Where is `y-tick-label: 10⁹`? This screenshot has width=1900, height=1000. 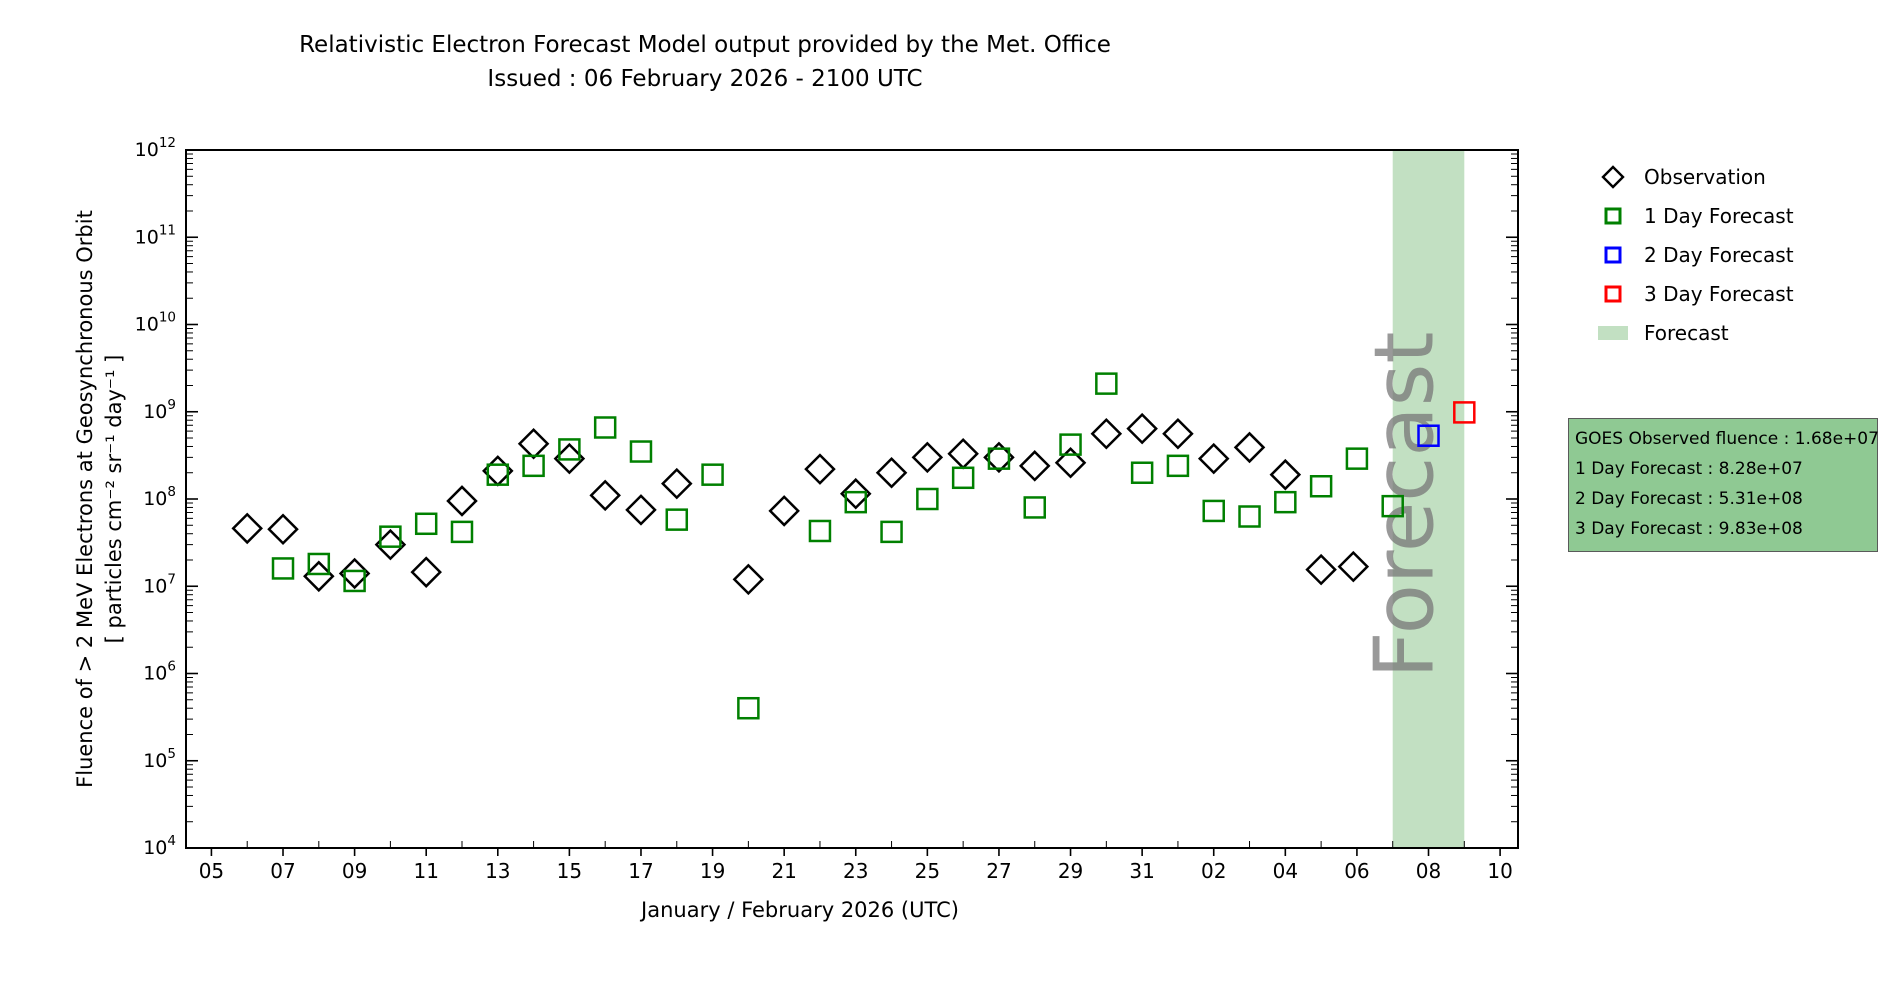 y-tick-label: 10⁹ is located at coordinates (159, 410).